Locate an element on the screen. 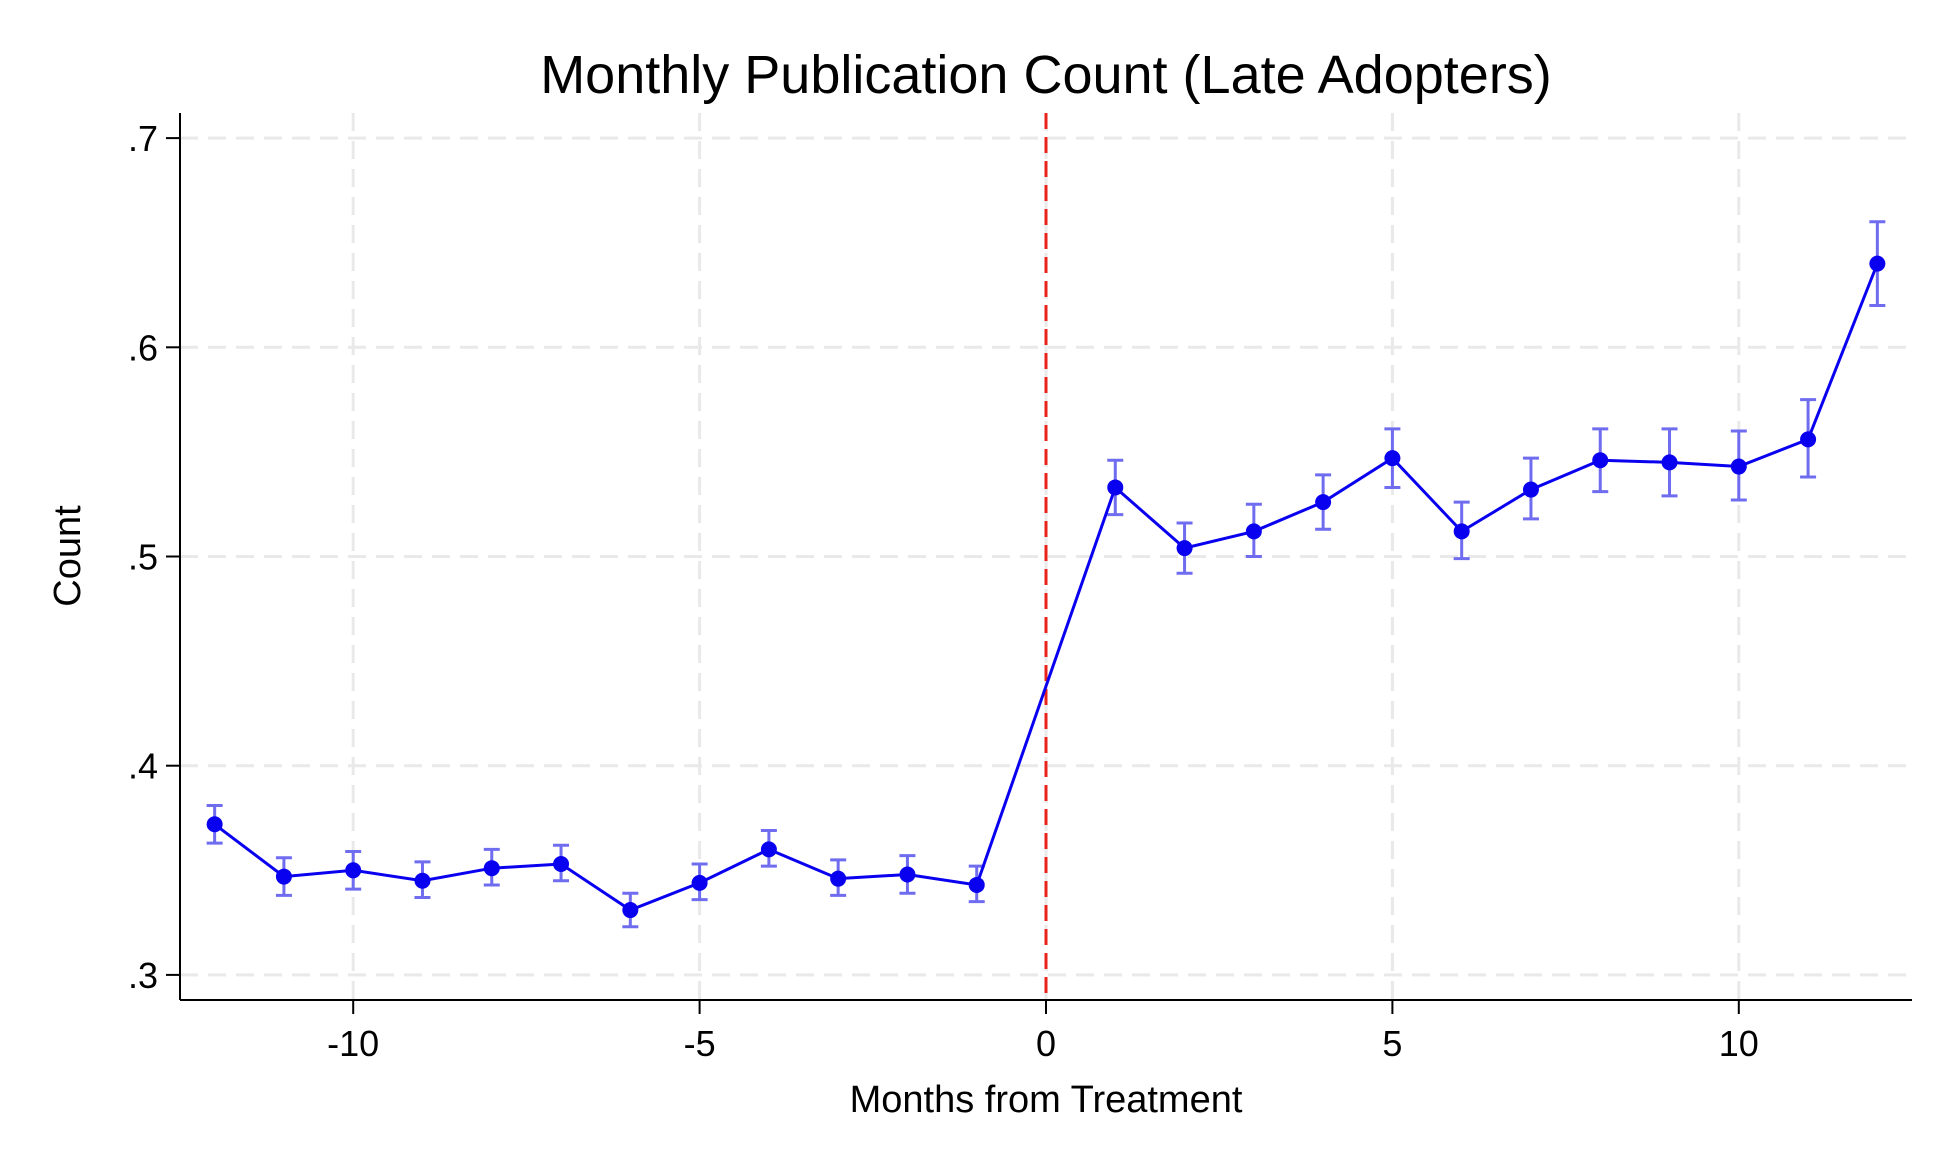 The image size is (1944, 1166). y-tick-label: .6 is located at coordinates (143, 347).